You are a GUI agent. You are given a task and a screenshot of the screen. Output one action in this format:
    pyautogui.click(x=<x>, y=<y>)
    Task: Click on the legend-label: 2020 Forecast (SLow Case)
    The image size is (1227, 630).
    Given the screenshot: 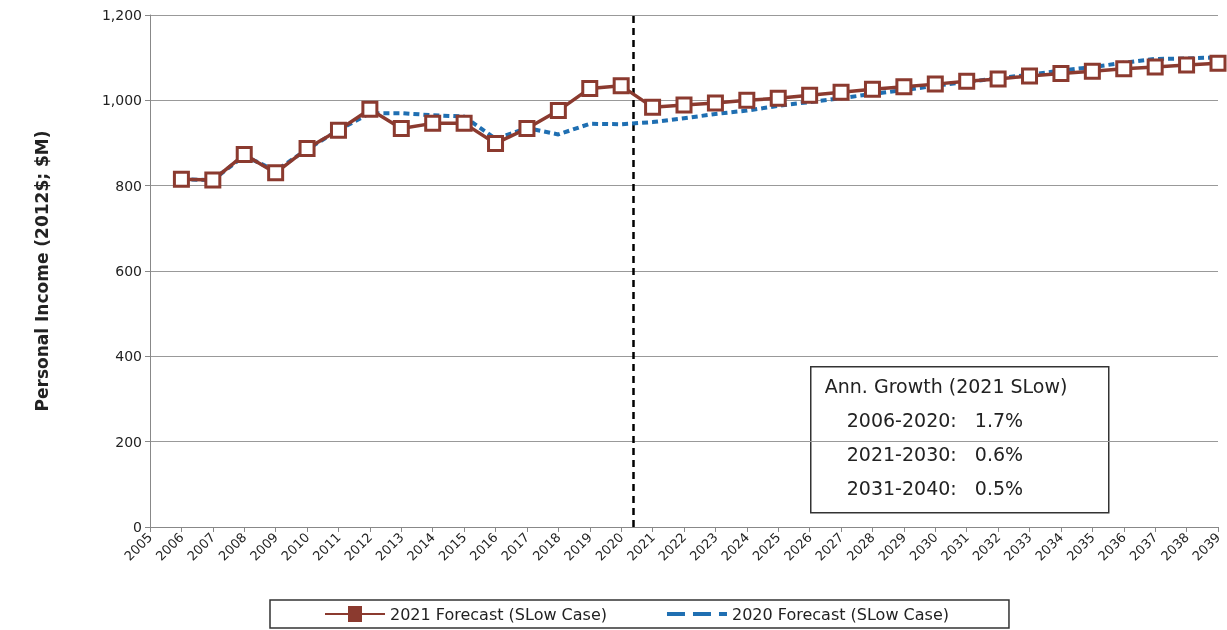 What is the action you would take?
    pyautogui.click(x=840, y=614)
    